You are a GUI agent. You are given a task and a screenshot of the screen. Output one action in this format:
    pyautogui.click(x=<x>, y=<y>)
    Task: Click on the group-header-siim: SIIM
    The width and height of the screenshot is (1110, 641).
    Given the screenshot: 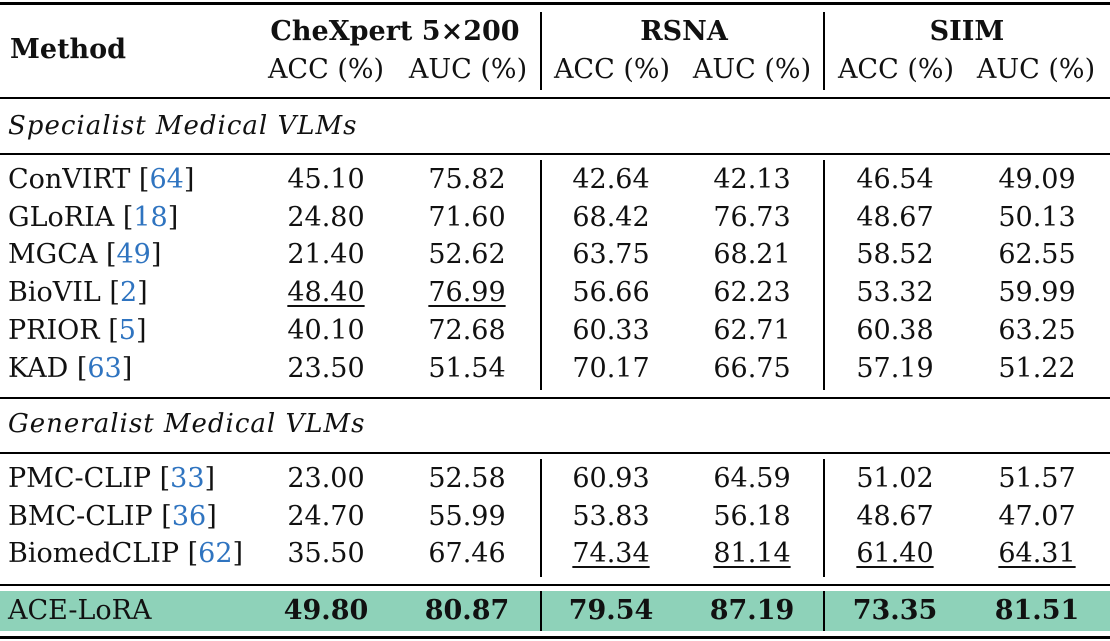 What is the action you would take?
    pyautogui.click(x=967, y=31)
    